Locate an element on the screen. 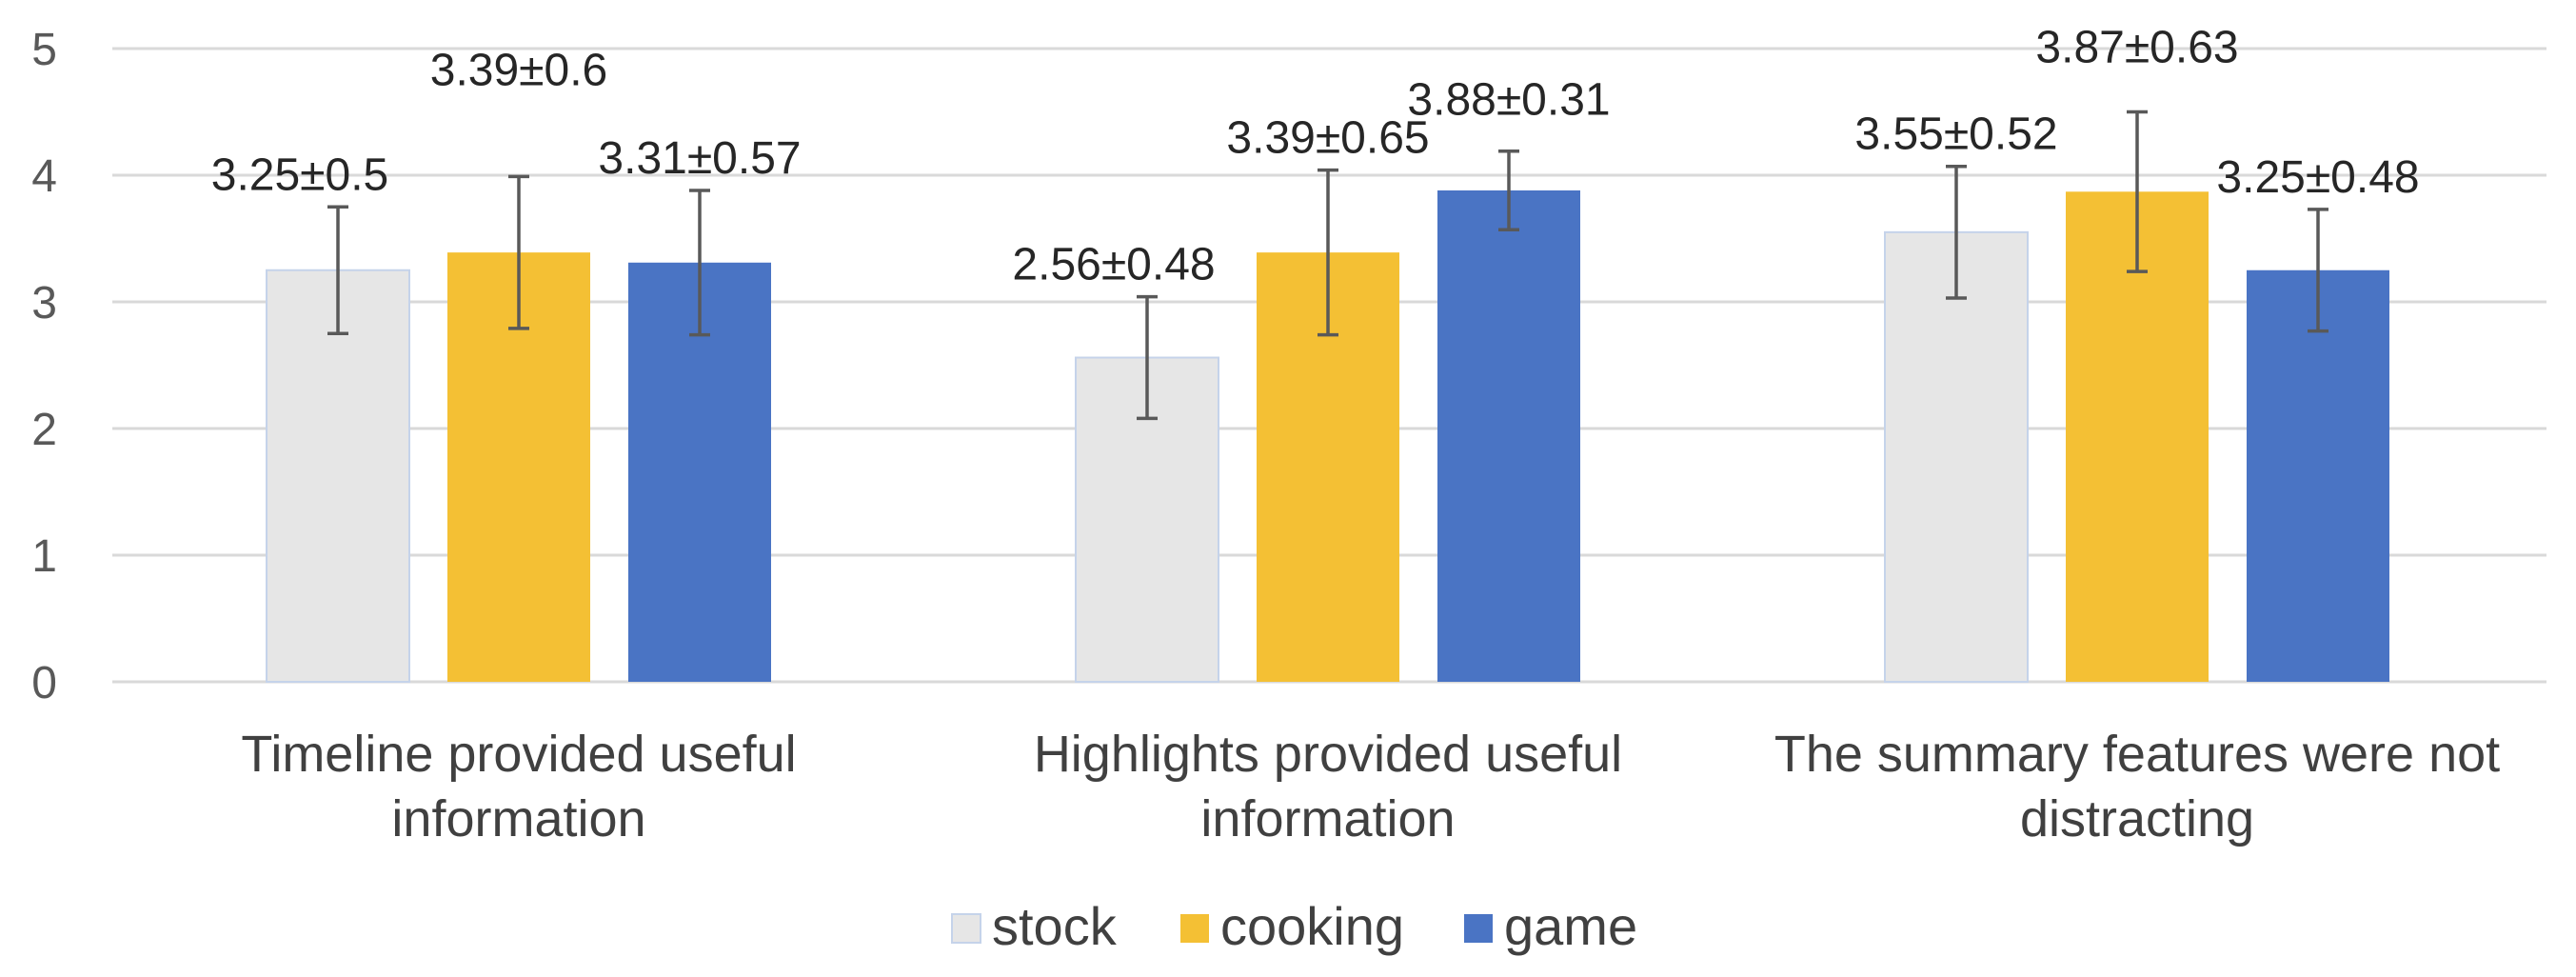  legend-item-cooking: cooking is located at coordinates (1292, 926).